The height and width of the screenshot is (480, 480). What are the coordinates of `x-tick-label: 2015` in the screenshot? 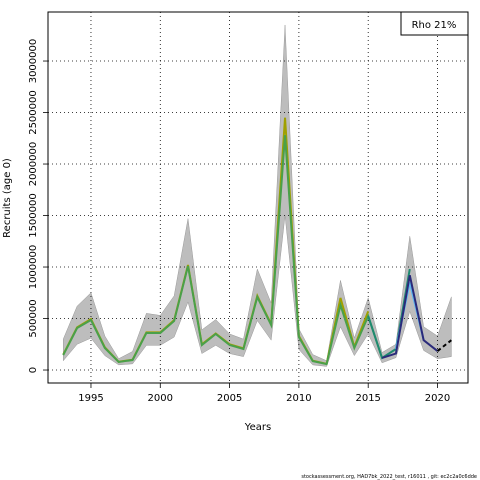 It's located at (367, 398).